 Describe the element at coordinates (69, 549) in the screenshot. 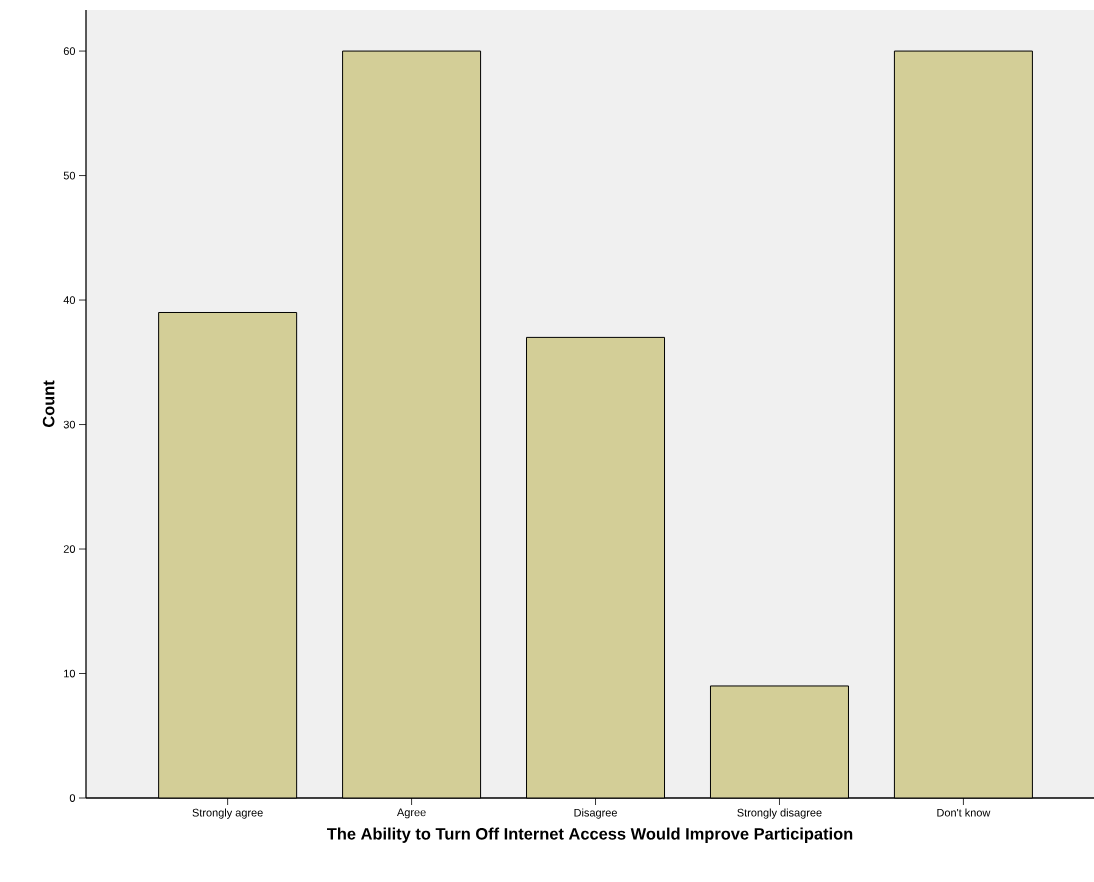

I see `y-tick-label: 20` at that location.